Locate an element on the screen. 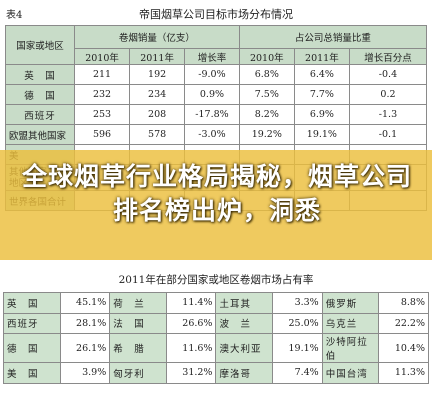 Image resolution: width=432 pixels, height=400 pixels. share-row: 德 国 26.1% 希 腊 11.6% 澳大利亚 19.1% 沙特阿拉伯 10.4% is located at coordinates (216, 348).